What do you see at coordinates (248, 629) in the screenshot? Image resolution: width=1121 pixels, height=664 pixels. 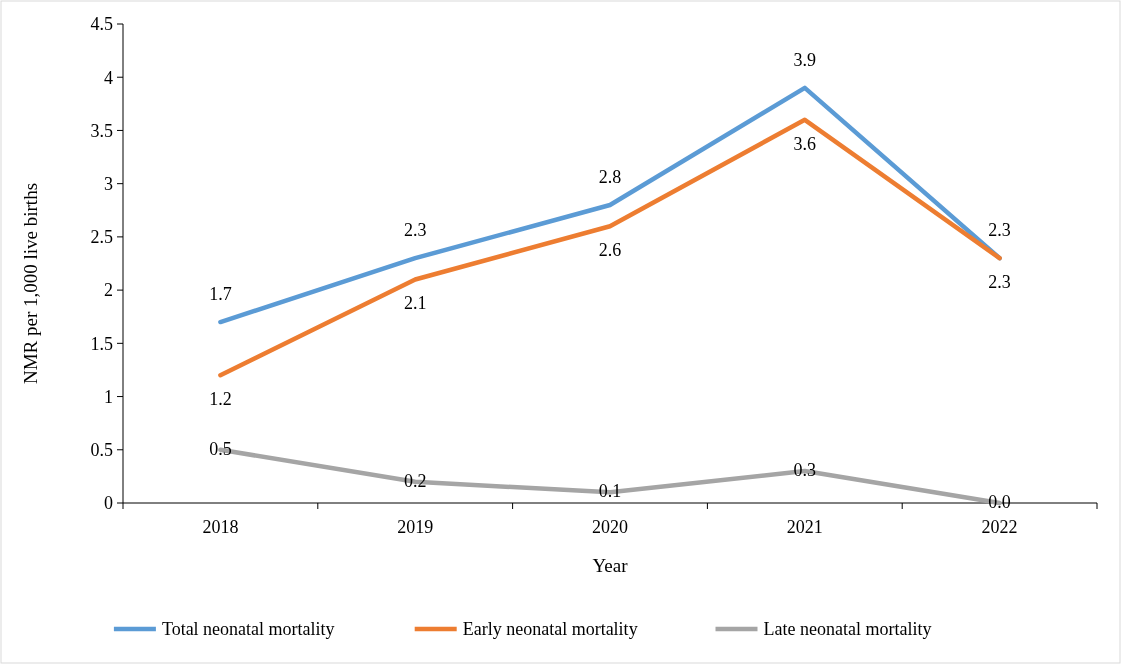 I see `legend-label: Total neonatal mortality` at bounding box center [248, 629].